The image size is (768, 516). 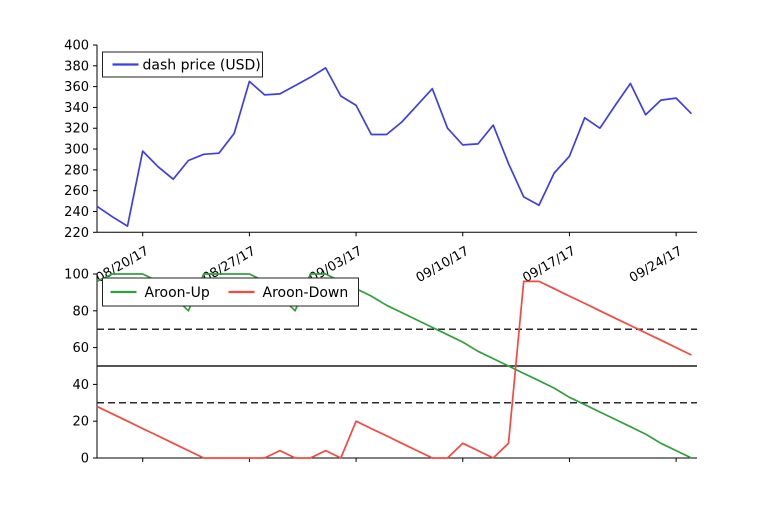 I want to click on legend-label: Aroon-Up, so click(x=177, y=293).